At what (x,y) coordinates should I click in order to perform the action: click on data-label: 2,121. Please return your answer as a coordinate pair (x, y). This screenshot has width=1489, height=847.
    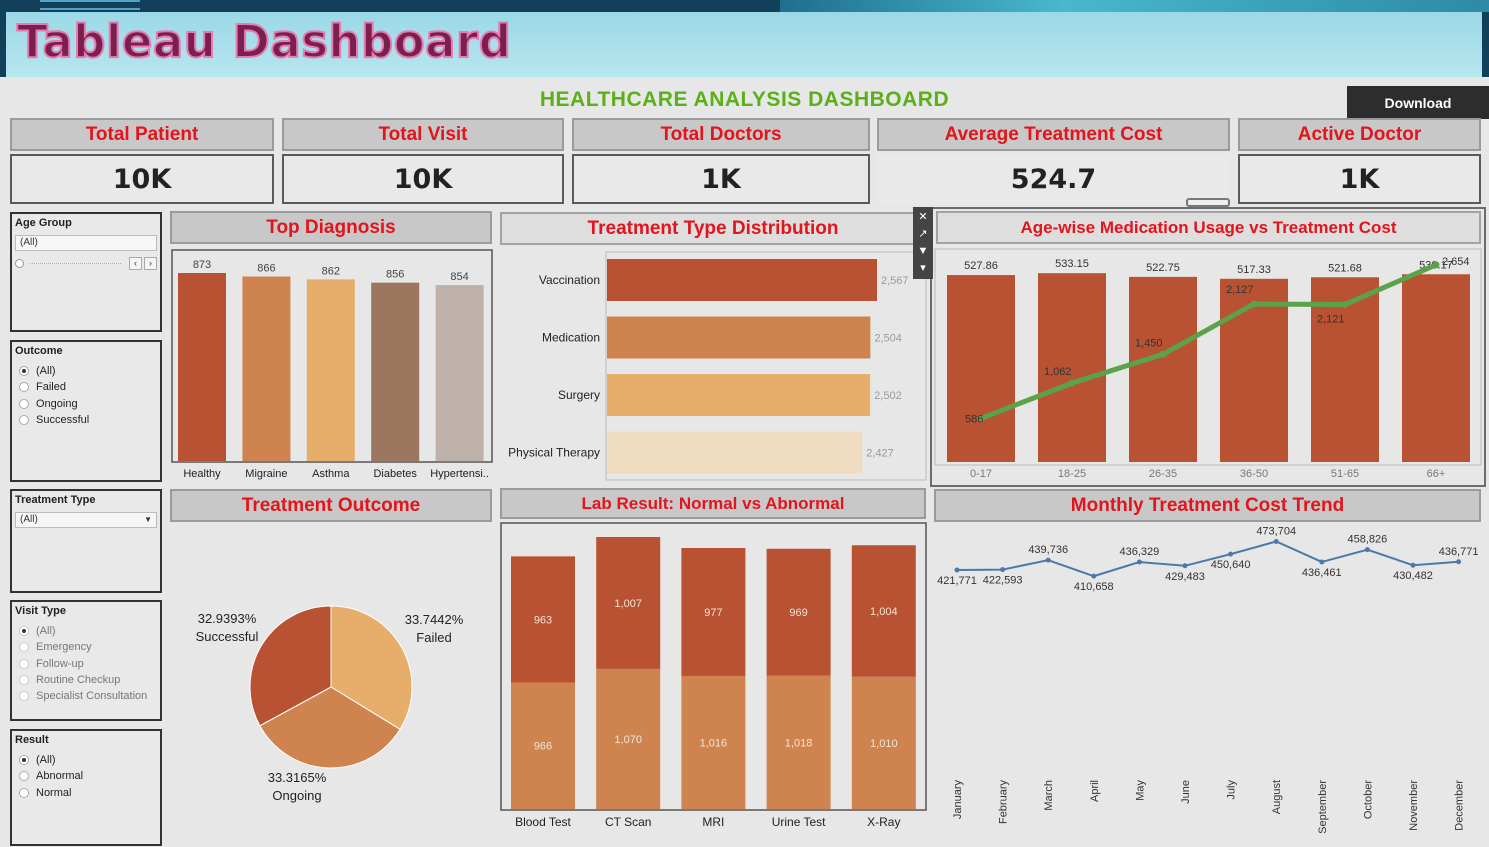
    Looking at the image, I should click on (1331, 319).